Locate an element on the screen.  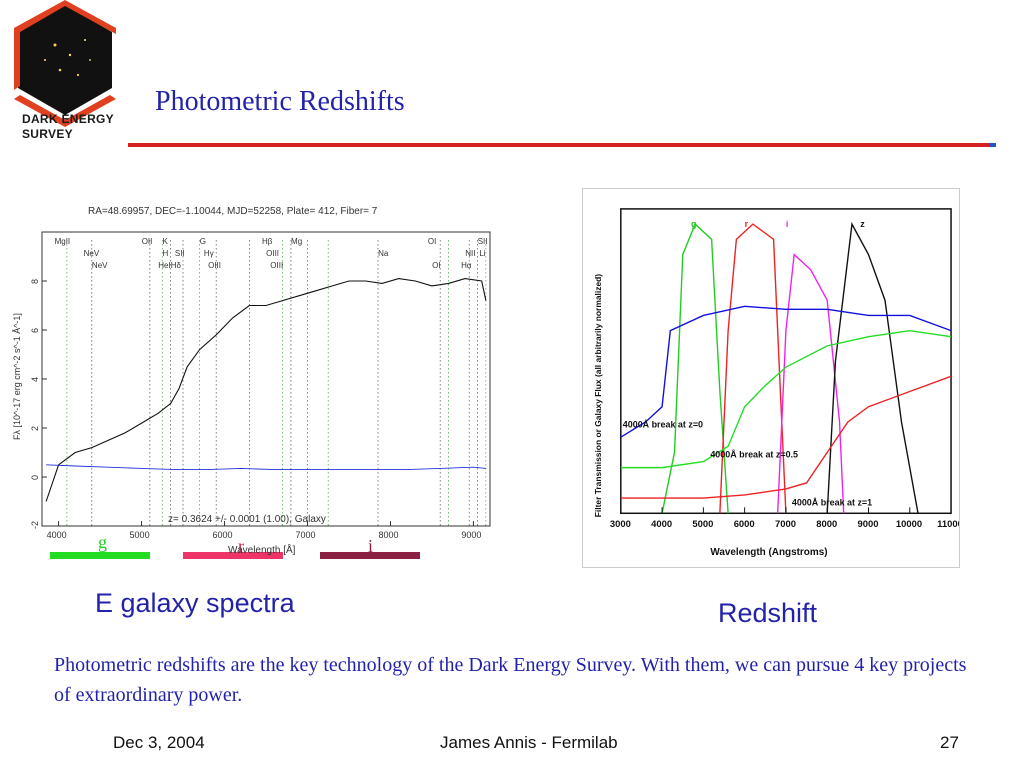
galaxy-flux-line is located at coordinates (266, 390).